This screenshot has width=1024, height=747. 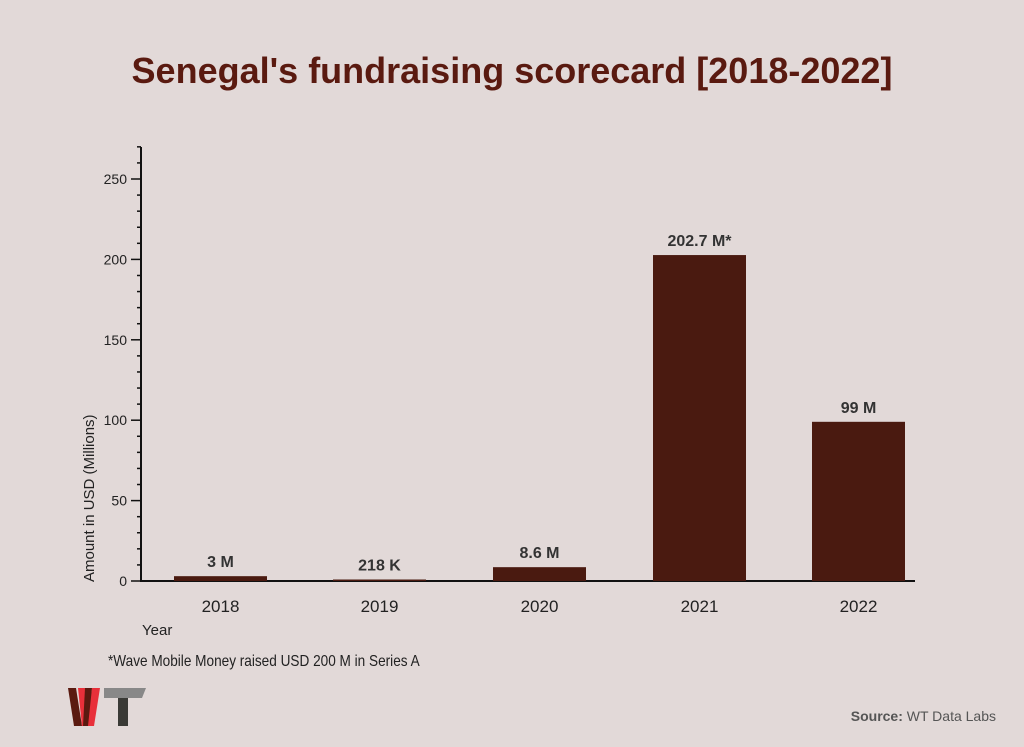 What do you see at coordinates (539, 574) in the screenshot?
I see `bar-2020` at bounding box center [539, 574].